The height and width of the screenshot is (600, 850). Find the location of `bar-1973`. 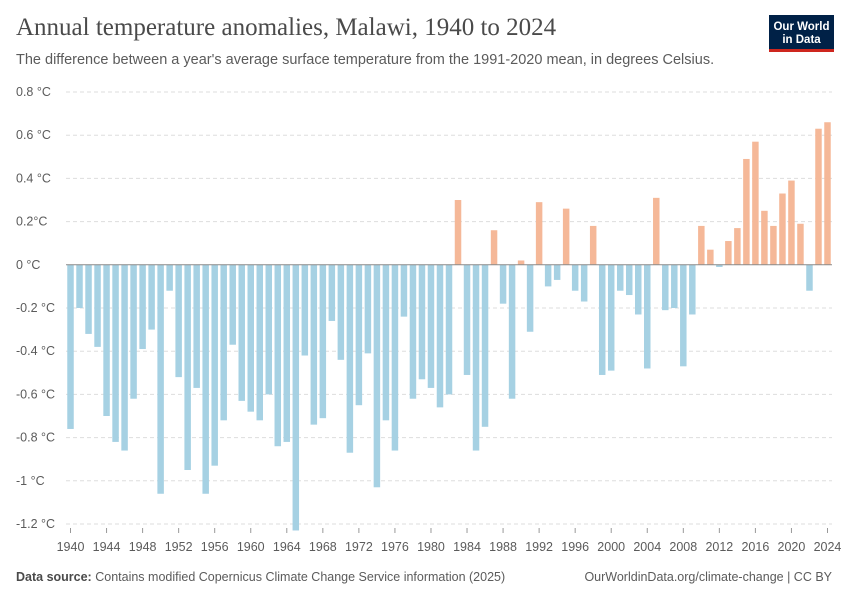

bar-1973 is located at coordinates (368, 309).